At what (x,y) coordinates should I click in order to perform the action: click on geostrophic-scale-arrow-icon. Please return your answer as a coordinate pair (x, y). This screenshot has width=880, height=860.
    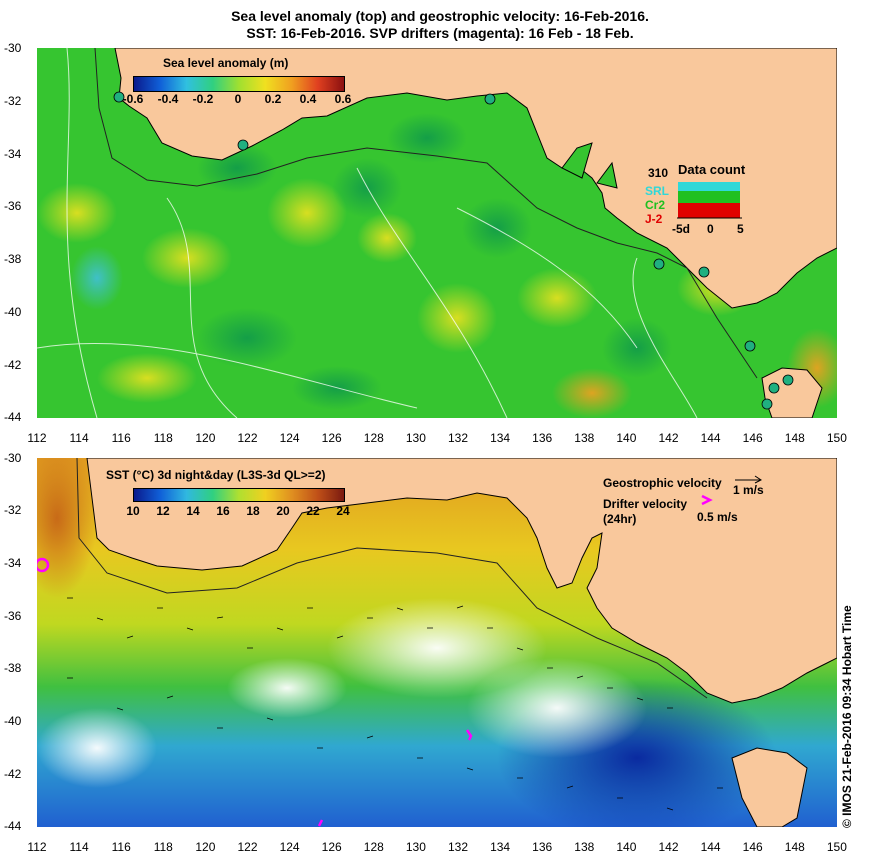
    Looking at the image, I should click on (748, 479).